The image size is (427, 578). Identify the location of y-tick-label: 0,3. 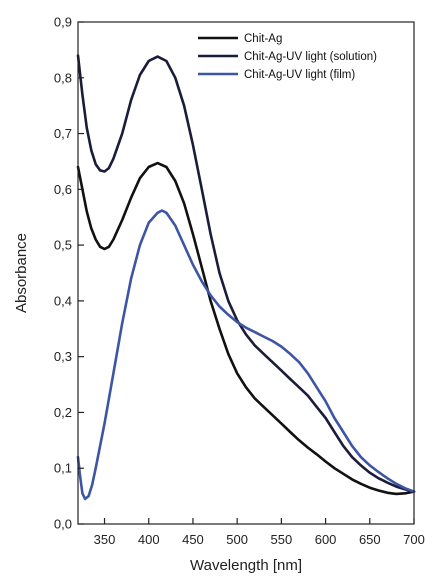
(63, 356).